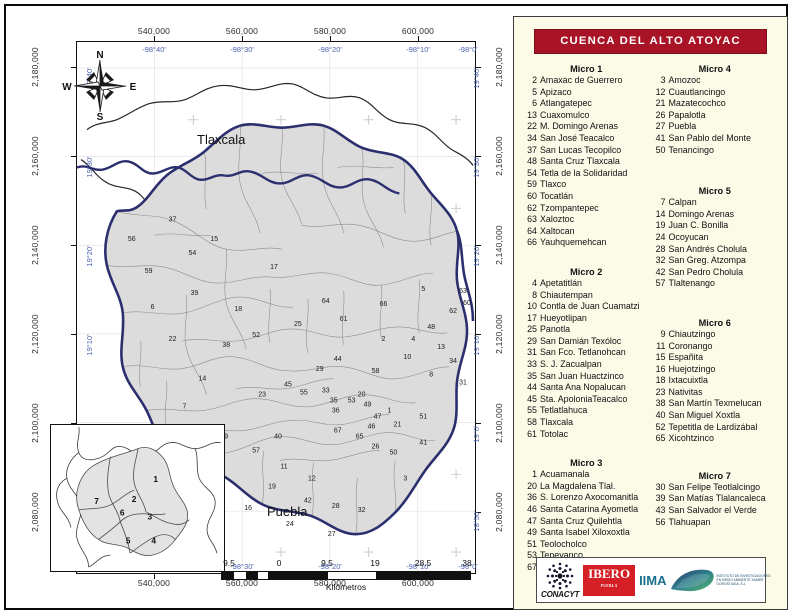 The height and width of the screenshot is (614, 792). What do you see at coordinates (586, 127) in the screenshot?
I see `list-item: 22 M. Domingo Arenas` at bounding box center [586, 127].